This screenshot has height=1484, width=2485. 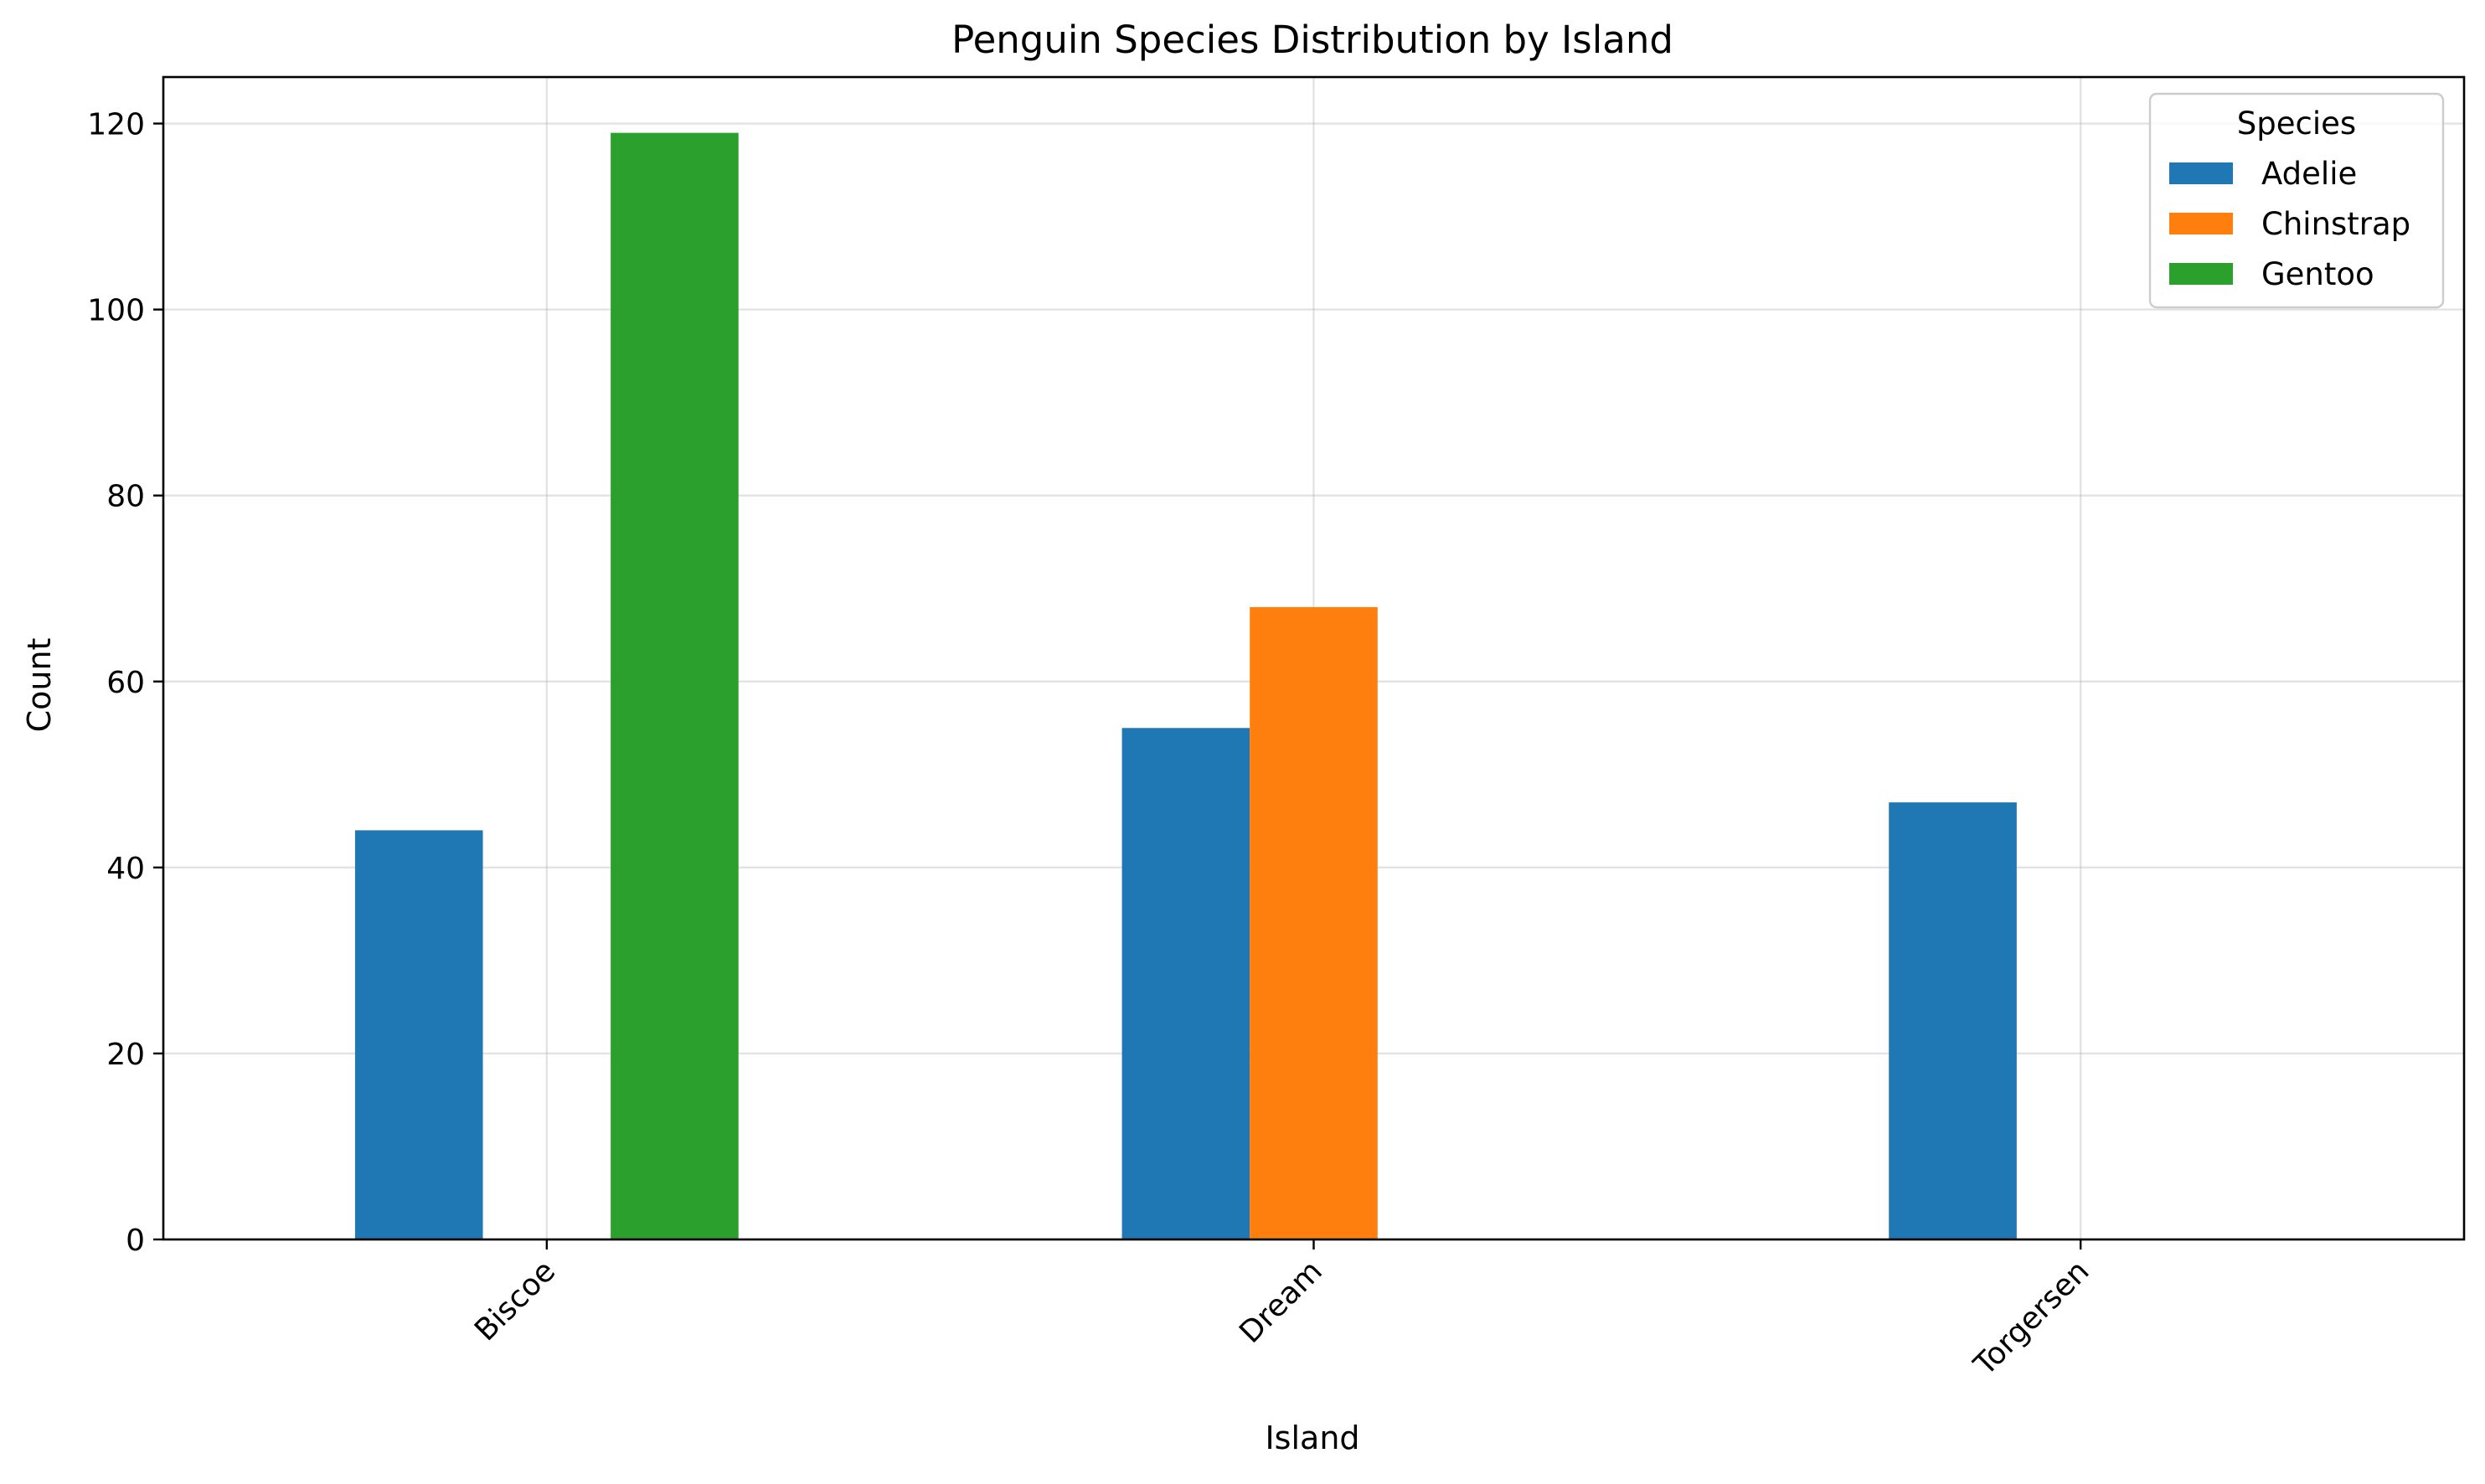 I want to click on legend-label-chinstrap: Chinstrap, so click(x=2335, y=224).